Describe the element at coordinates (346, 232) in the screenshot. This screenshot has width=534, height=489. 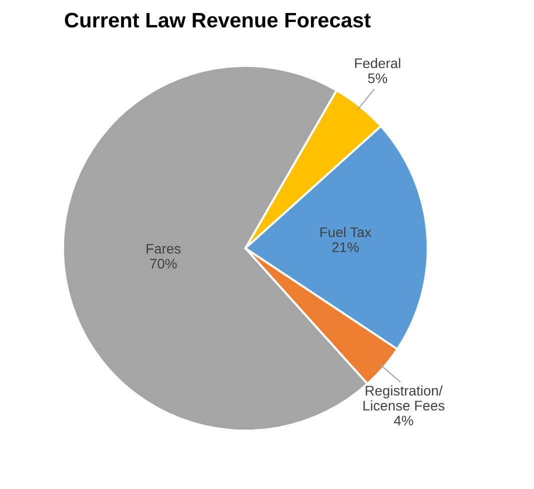
I see `slice-label: Fuel Tax` at that location.